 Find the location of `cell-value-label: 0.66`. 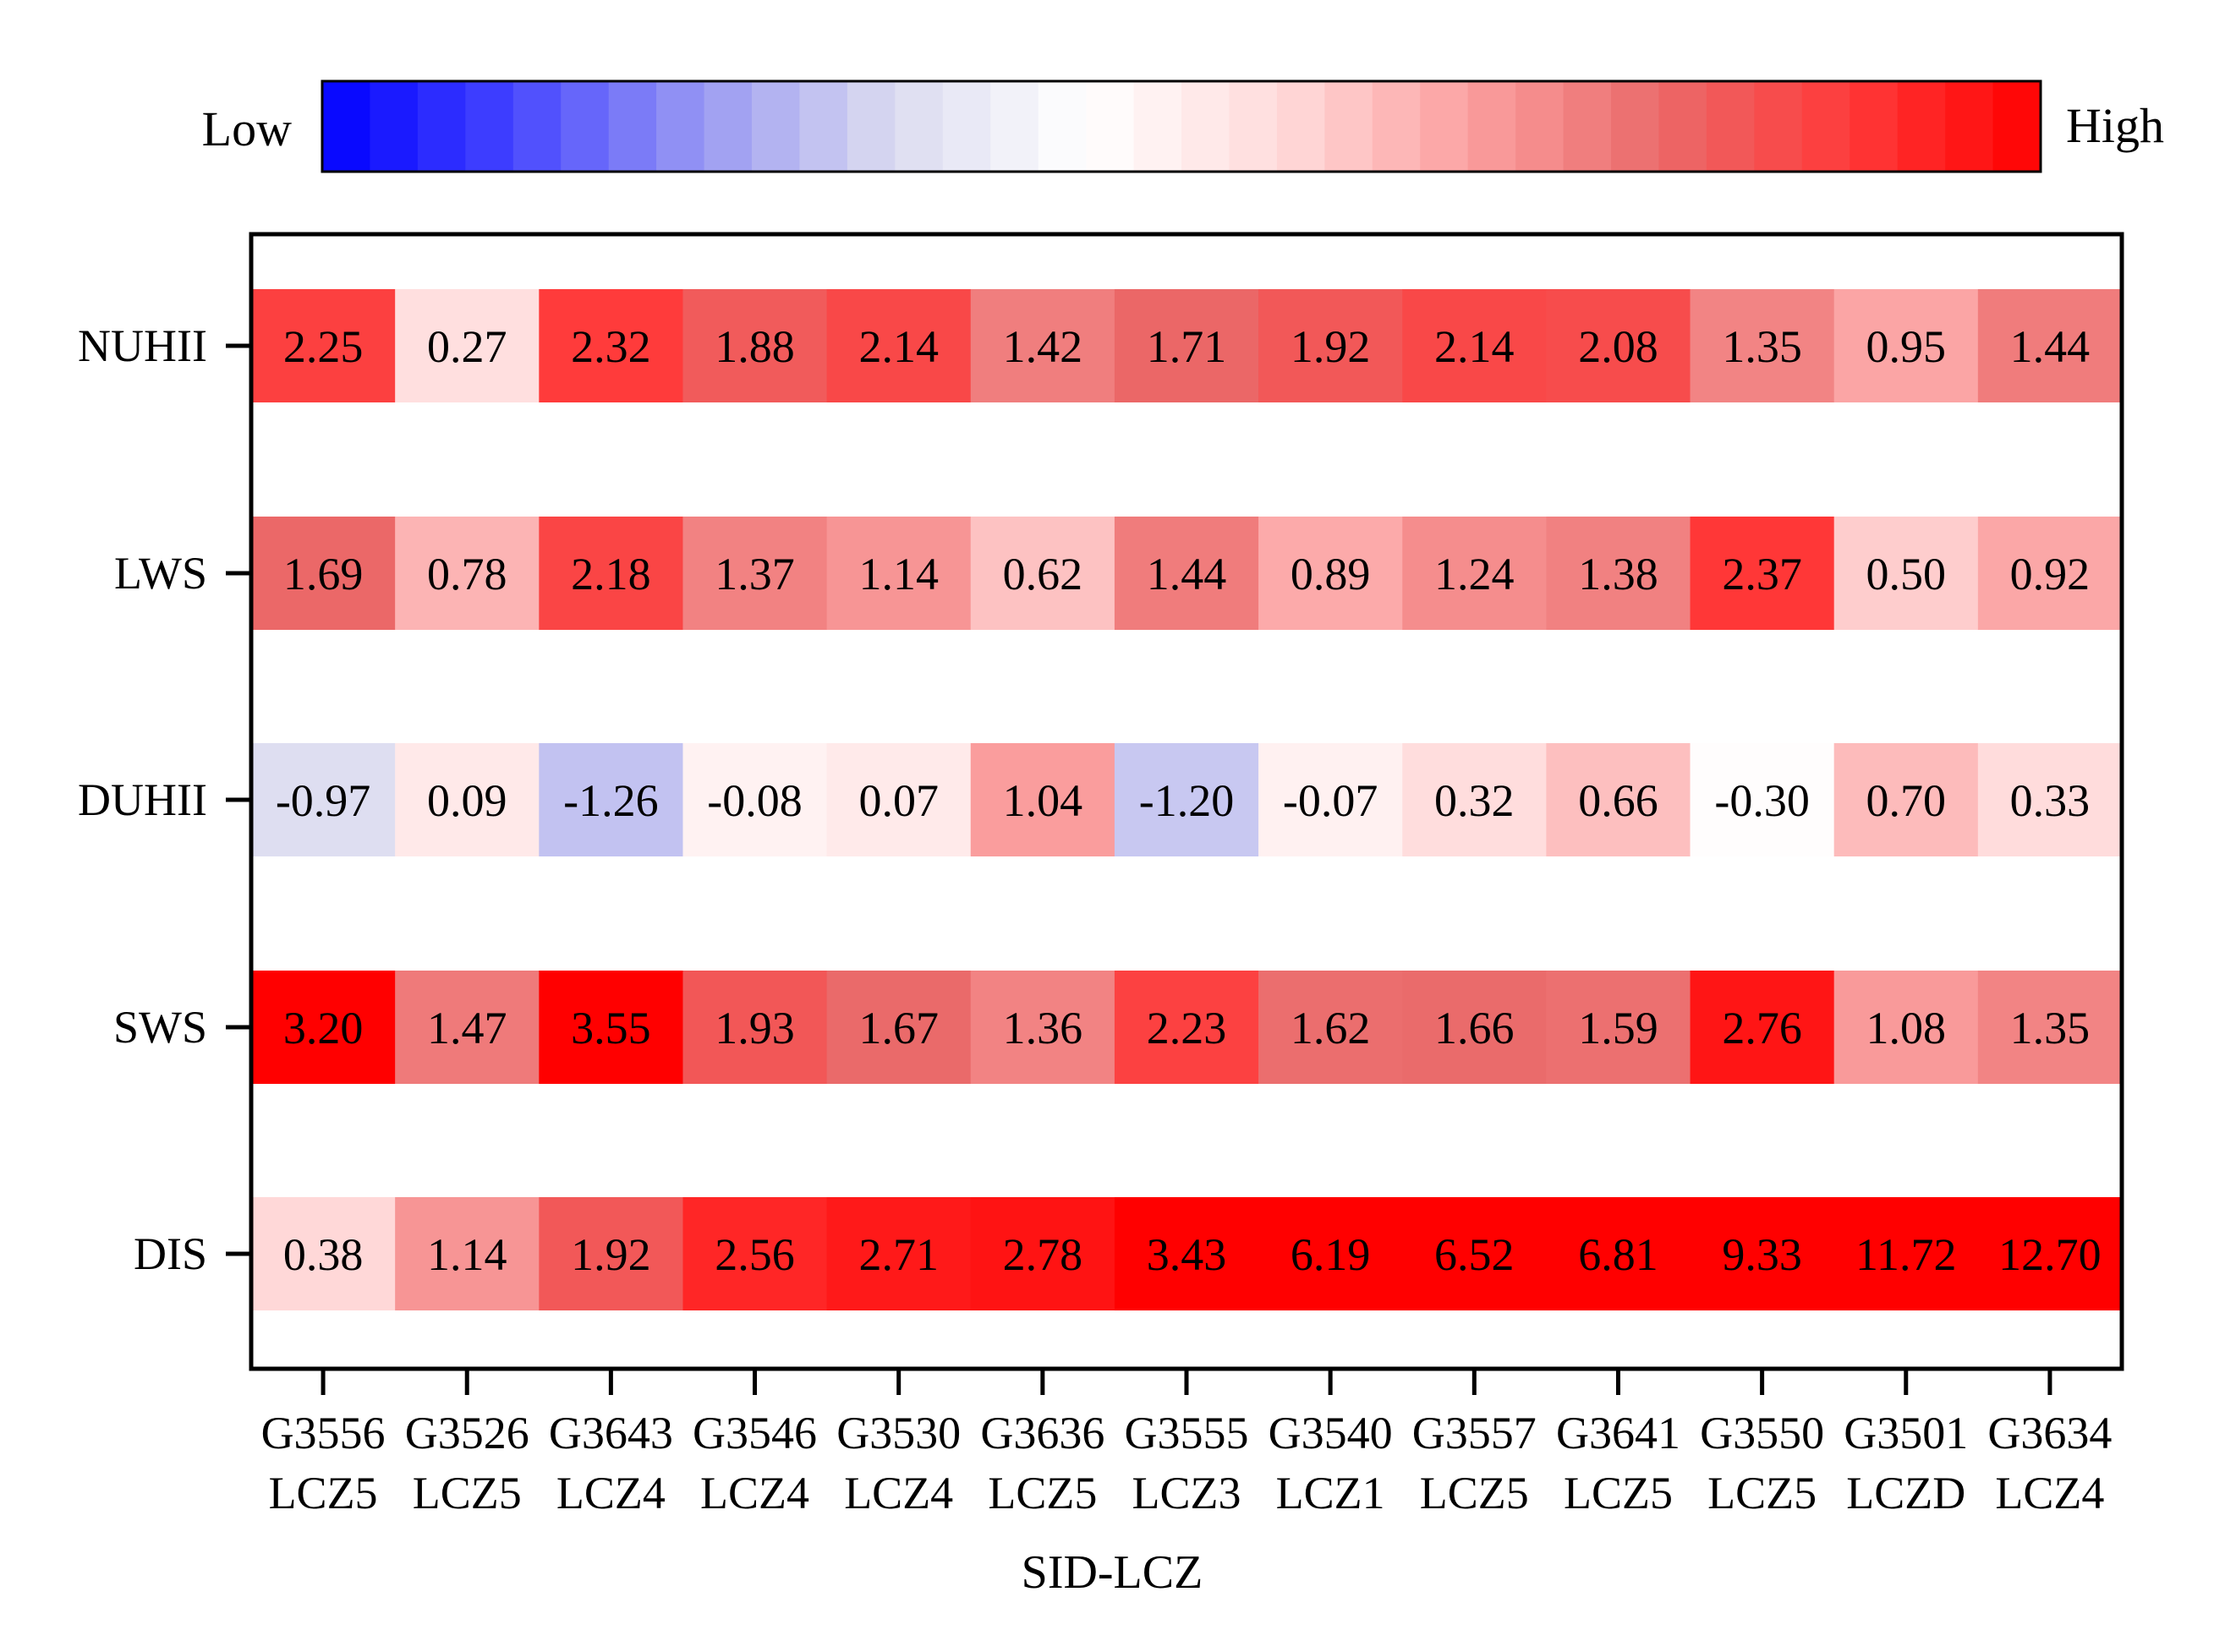

cell-value-label: 0.66 is located at coordinates (1618, 801).